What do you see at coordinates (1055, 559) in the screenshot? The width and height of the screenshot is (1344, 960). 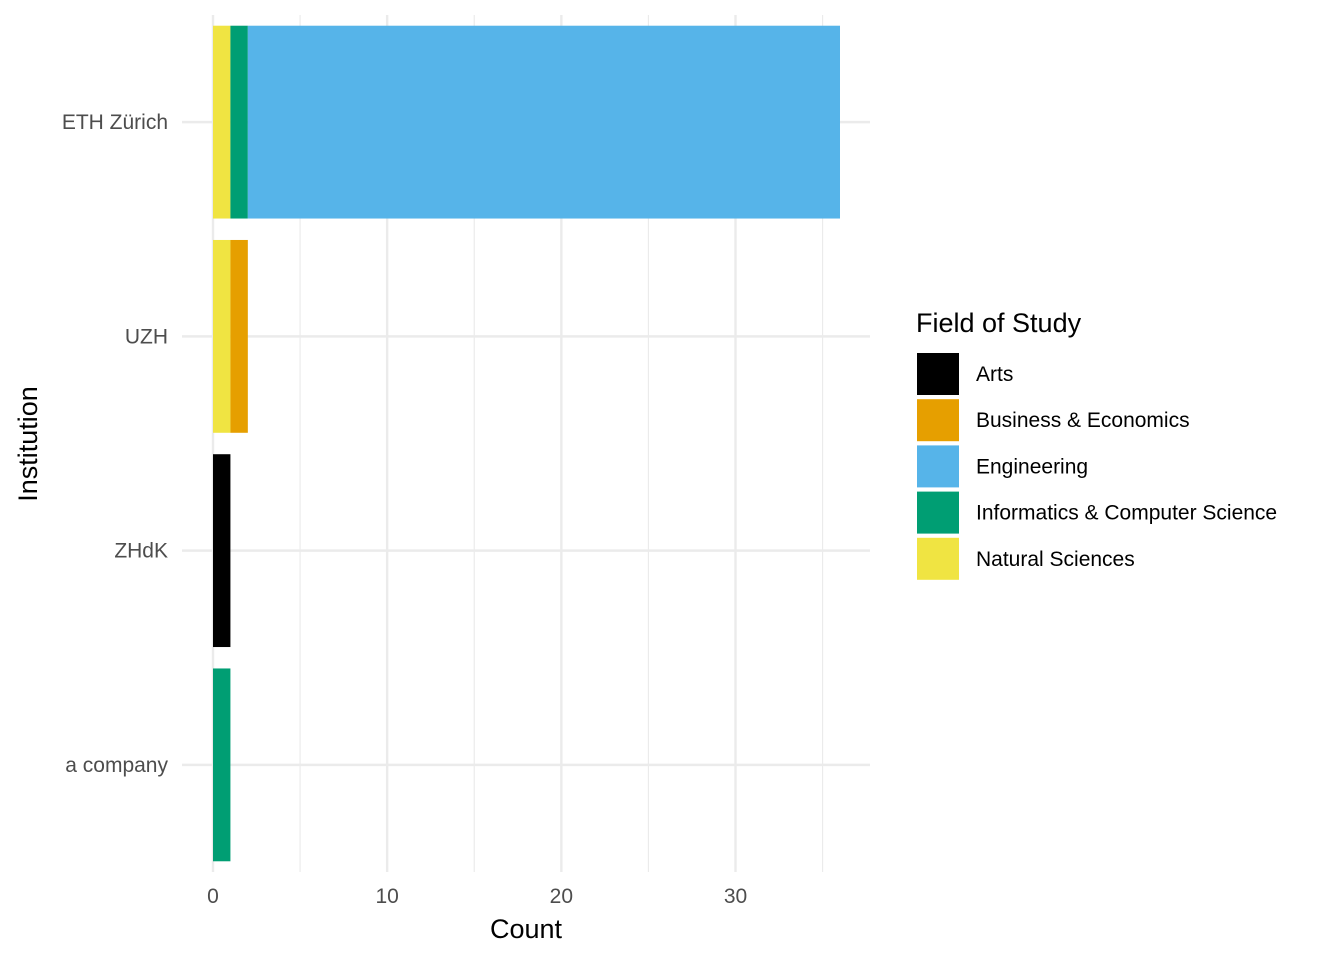 I see `legend-label: Natural Sciences` at bounding box center [1055, 559].